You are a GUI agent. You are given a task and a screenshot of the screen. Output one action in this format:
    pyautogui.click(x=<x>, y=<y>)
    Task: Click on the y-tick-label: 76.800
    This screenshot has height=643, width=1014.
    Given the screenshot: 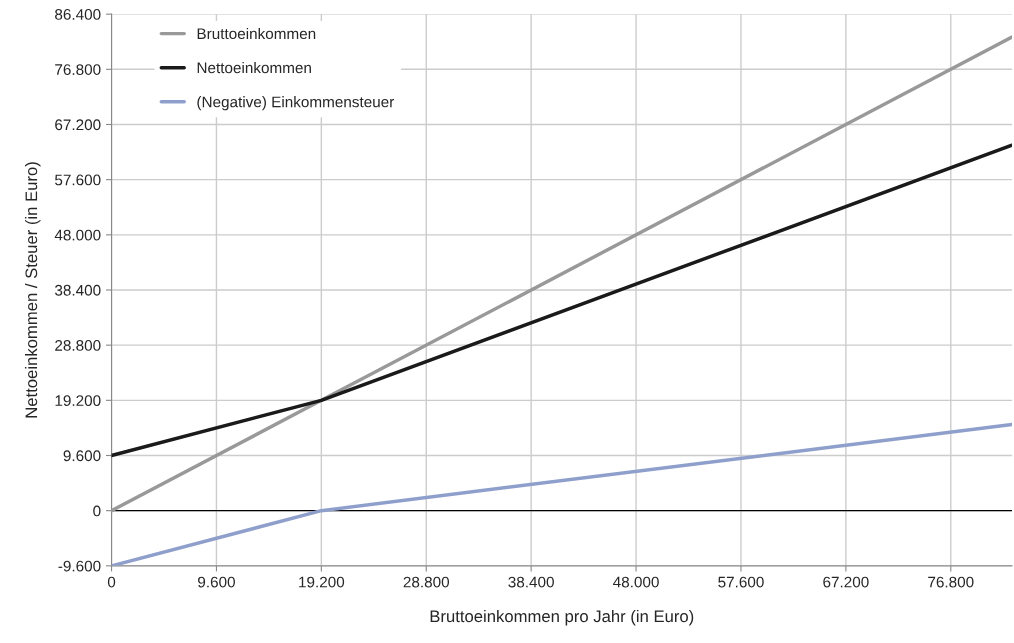 What is the action you would take?
    pyautogui.click(x=78, y=69)
    